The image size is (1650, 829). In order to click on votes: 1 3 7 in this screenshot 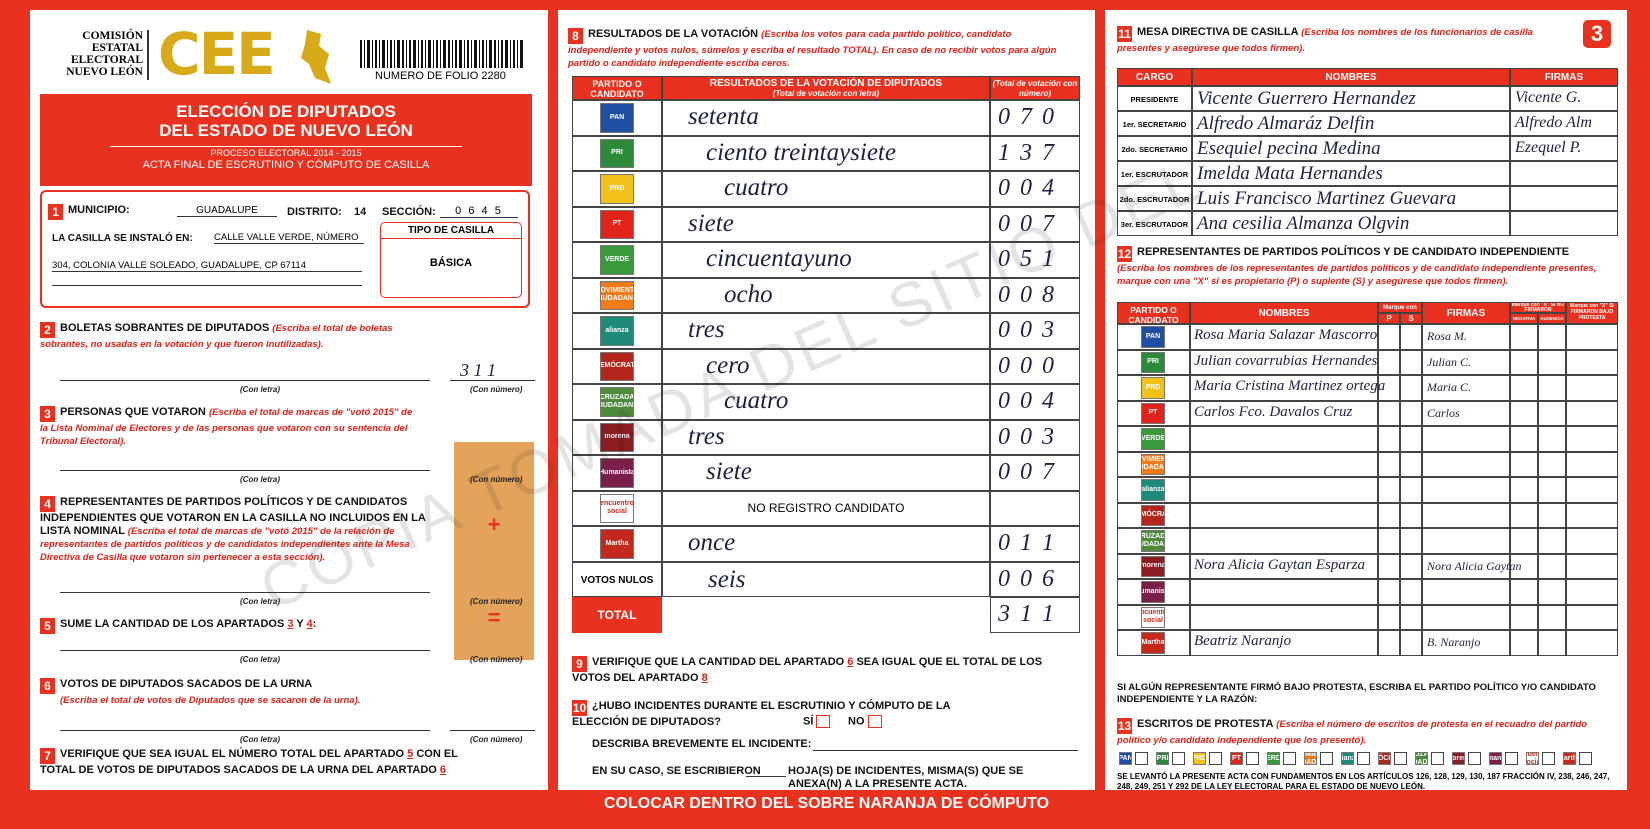, I will do `click(1027, 152)`.